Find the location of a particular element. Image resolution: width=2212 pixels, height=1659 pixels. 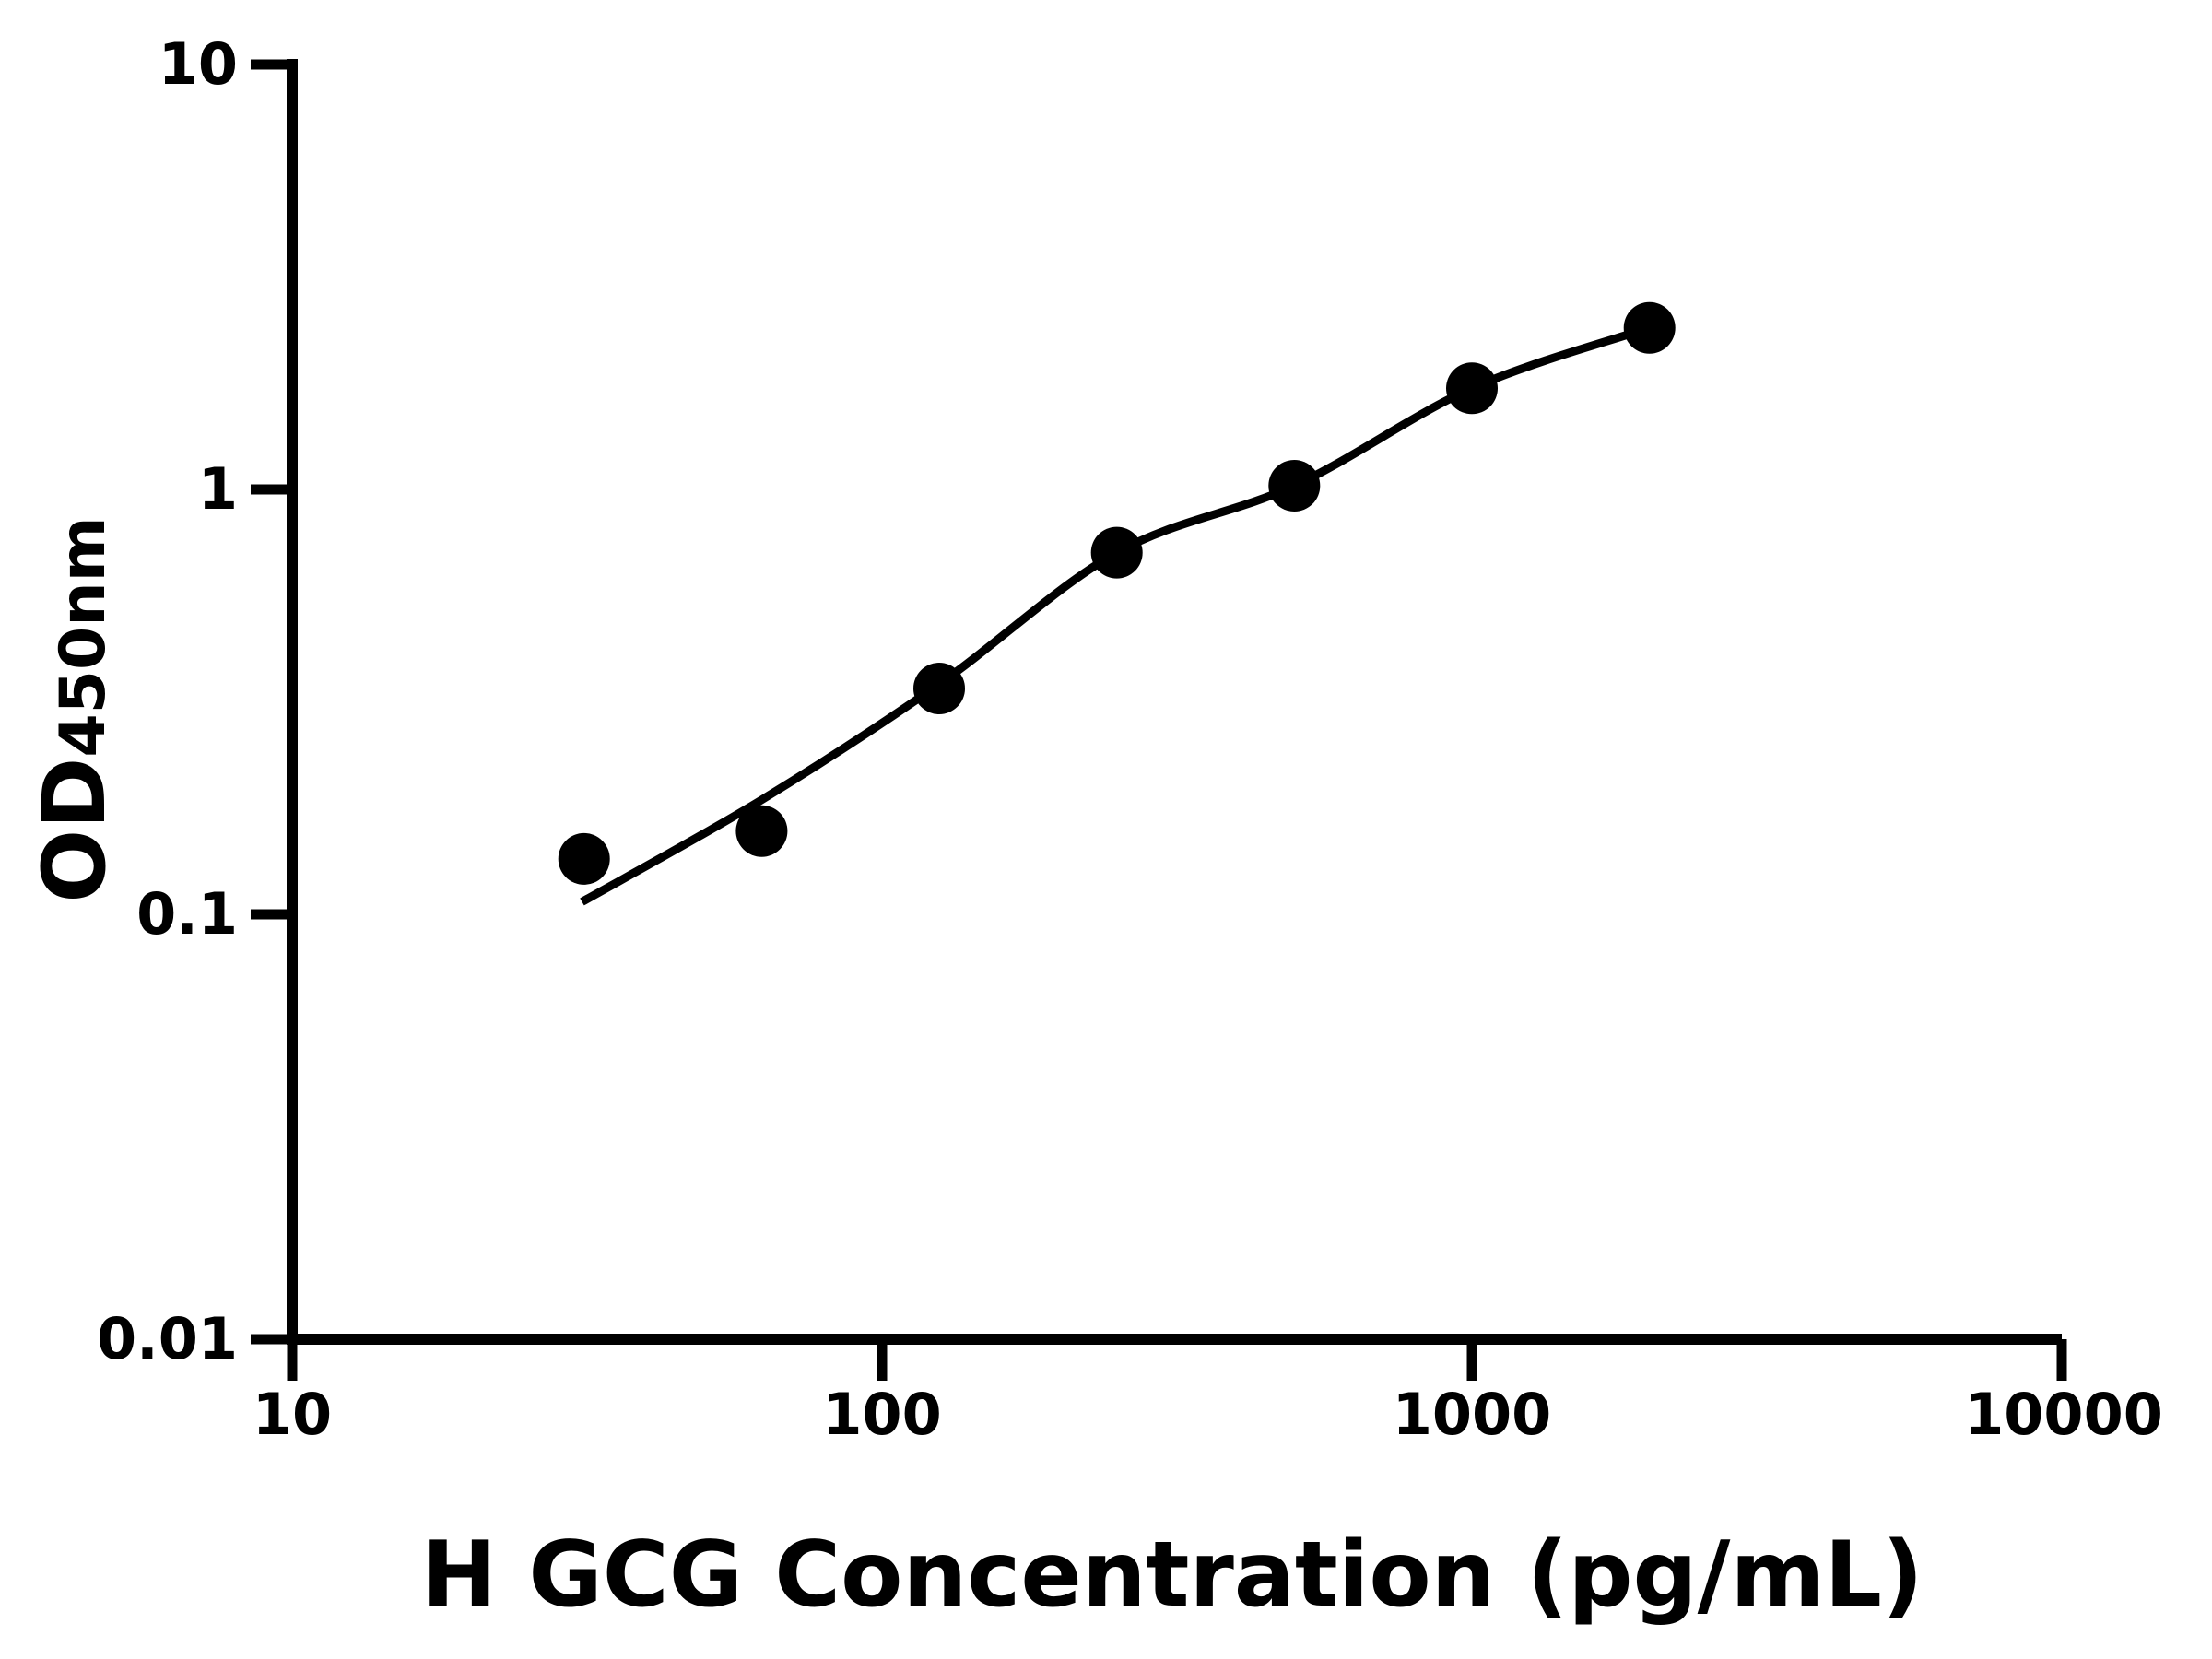

y-tick-label-0-01: 0.01 is located at coordinates (167, 1338).